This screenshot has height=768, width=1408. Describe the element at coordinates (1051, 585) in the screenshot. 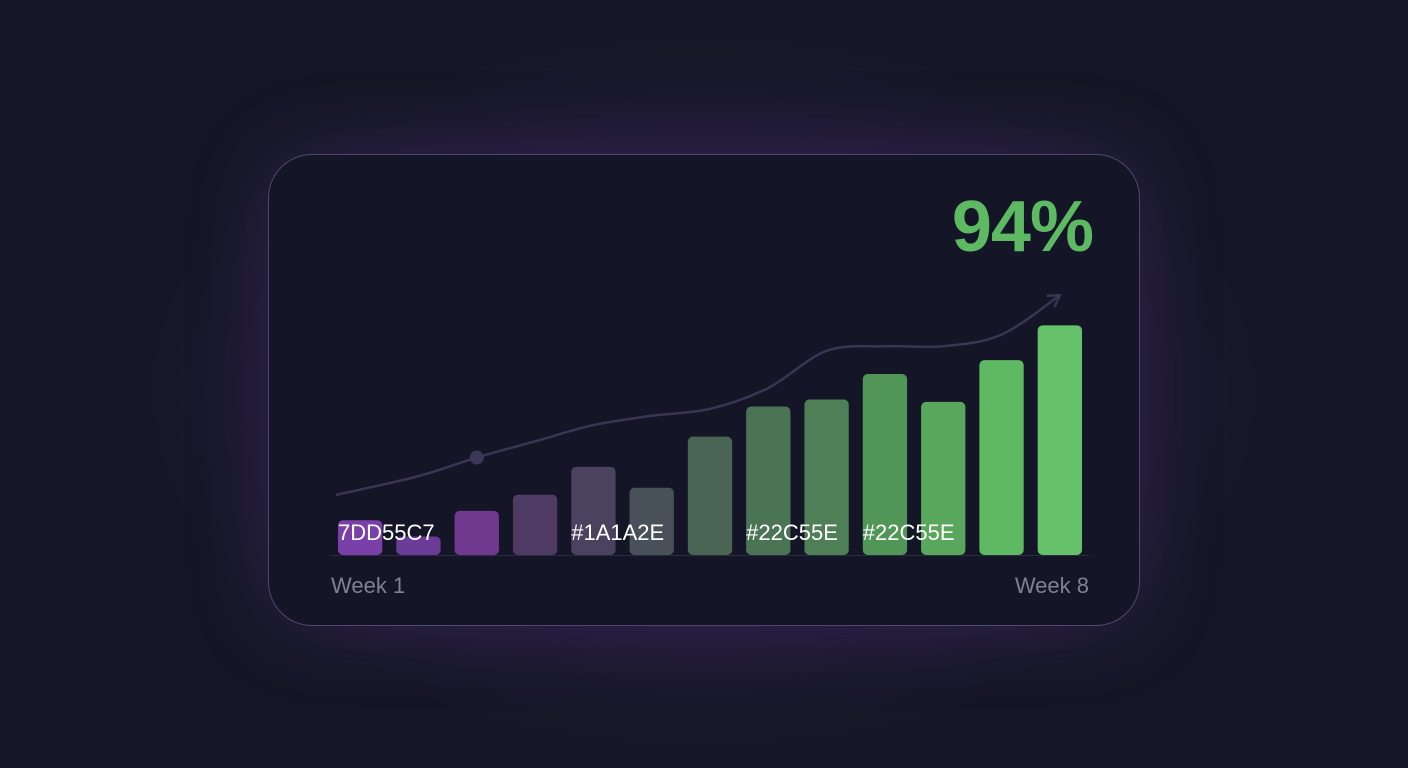

I see `x-label-end: Week 8` at that location.